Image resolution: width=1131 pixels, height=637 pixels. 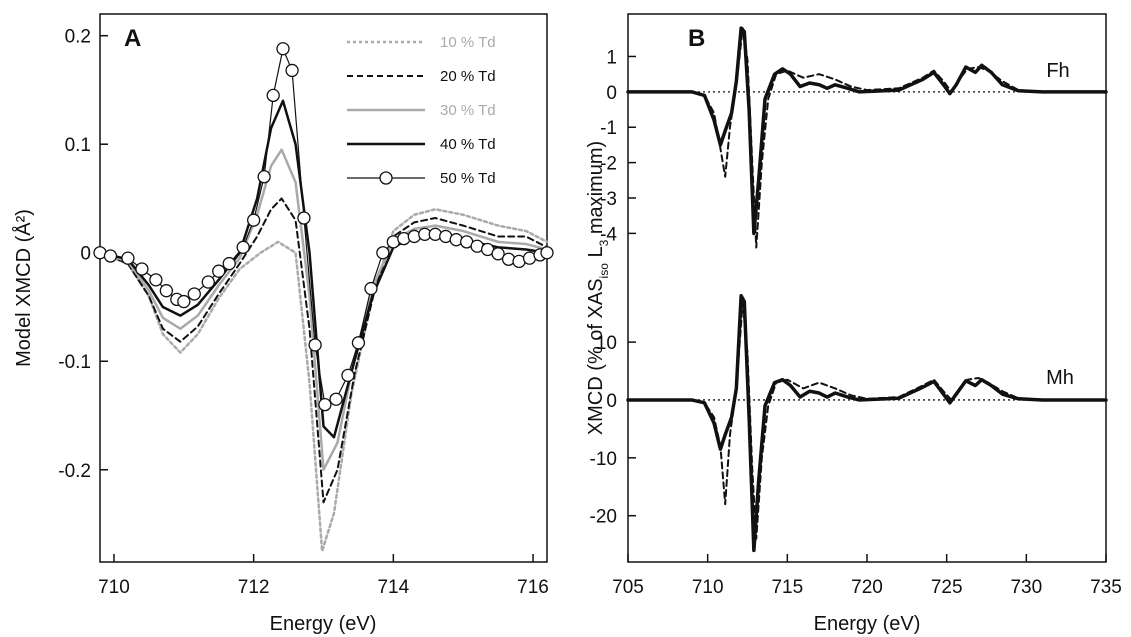 I want to click on panel-a-y-tick-label: 0.1, so click(x=78, y=145).